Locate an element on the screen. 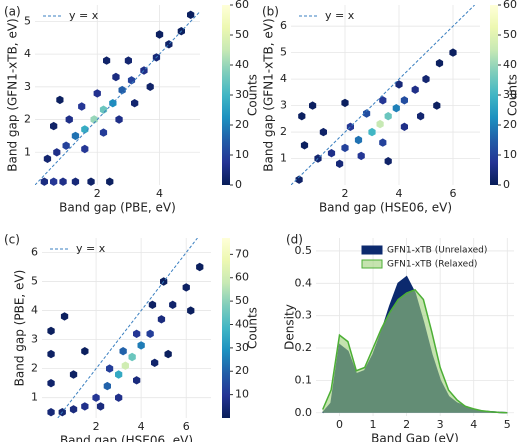  y-tick-label: 0.5 is located at coordinates (304, 250).